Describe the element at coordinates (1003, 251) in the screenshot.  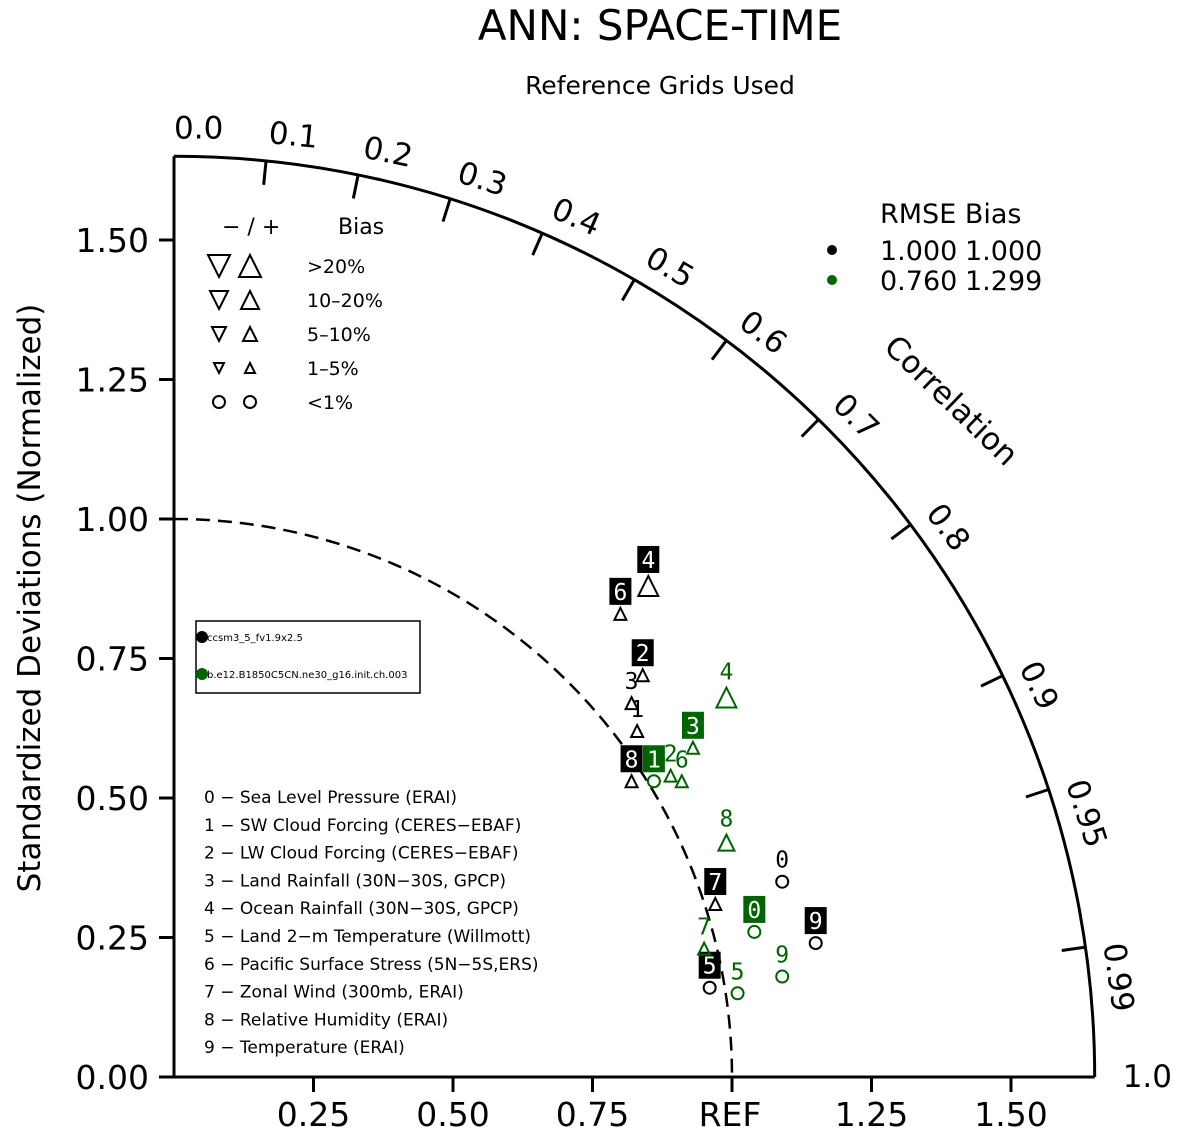
I see `rmse-legend-bias: 1.000` at that location.